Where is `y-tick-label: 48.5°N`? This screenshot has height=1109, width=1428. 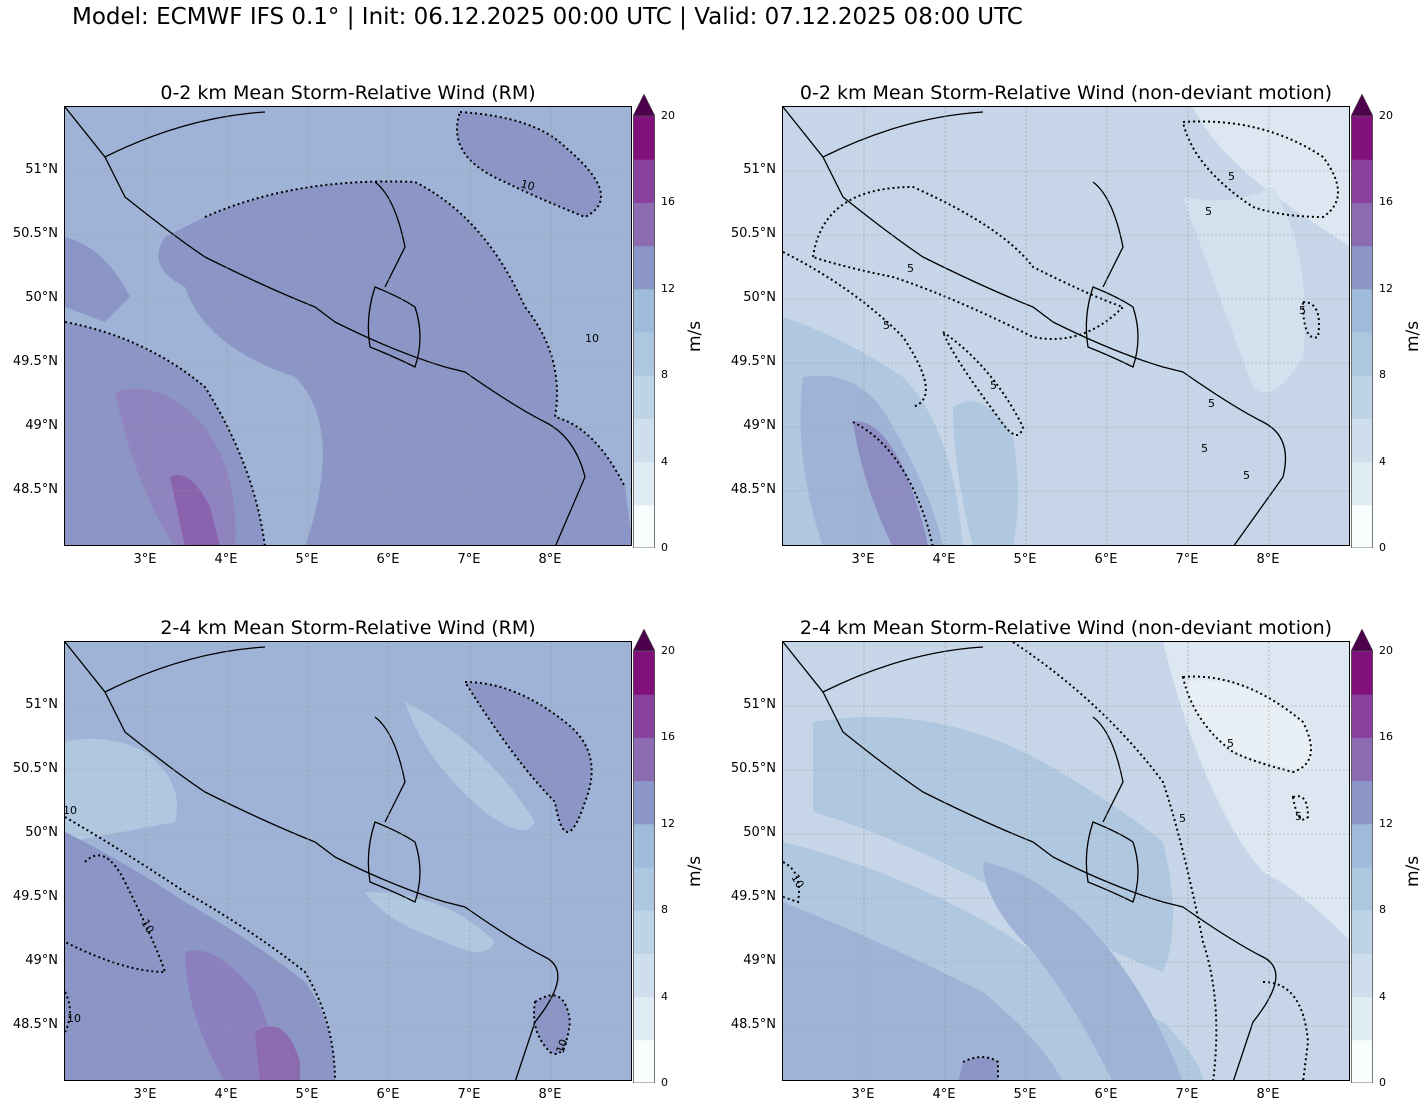
y-tick-label: 48.5°N is located at coordinates (753, 1024).